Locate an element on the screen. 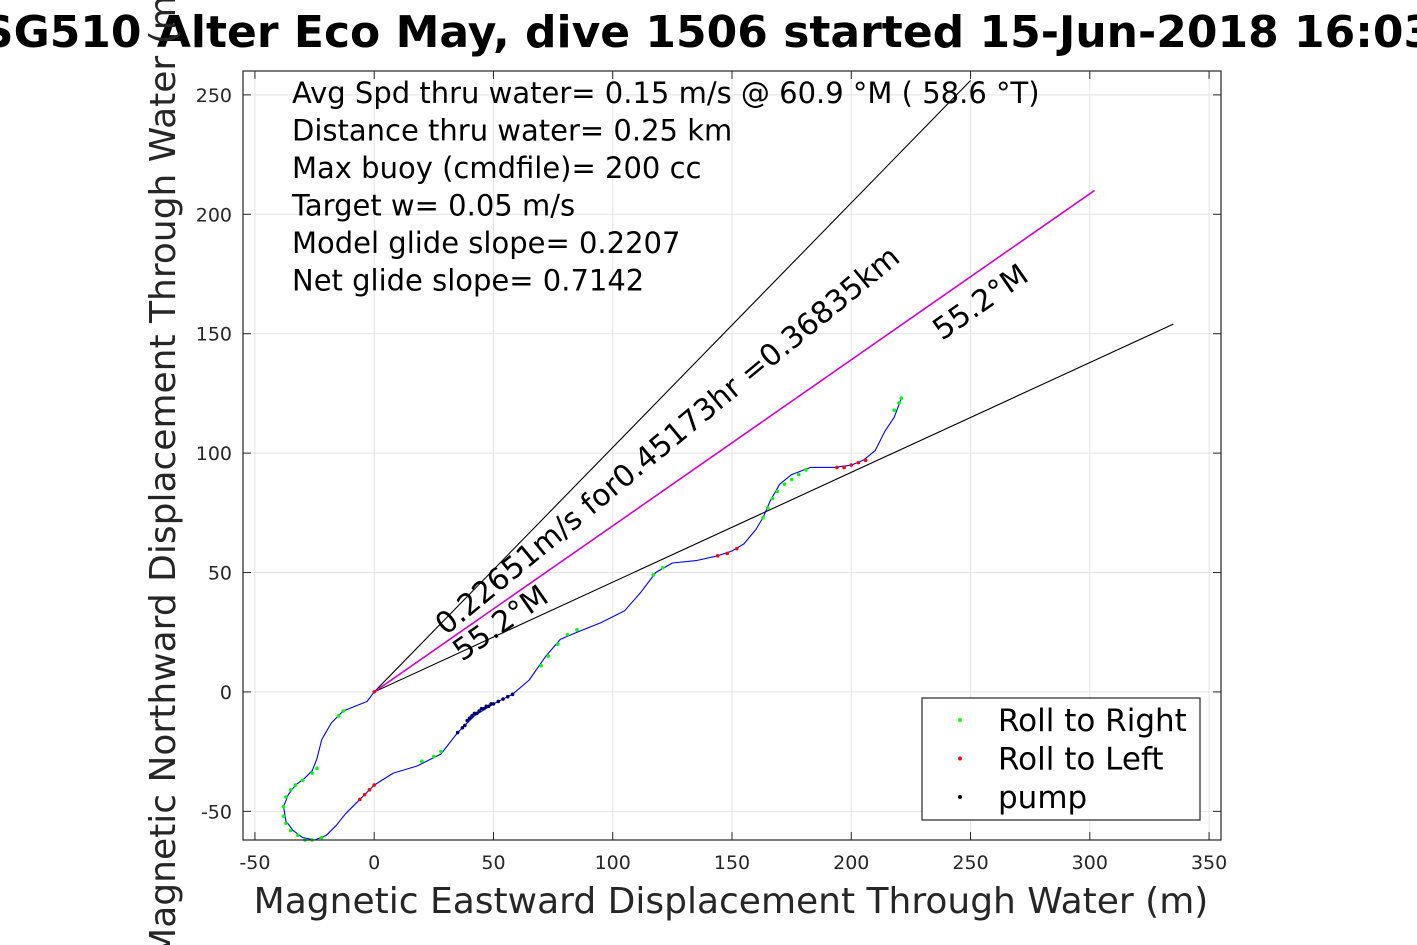 The height and width of the screenshot is (945, 1417). y-tick-label: 150 is located at coordinates (214, 335).